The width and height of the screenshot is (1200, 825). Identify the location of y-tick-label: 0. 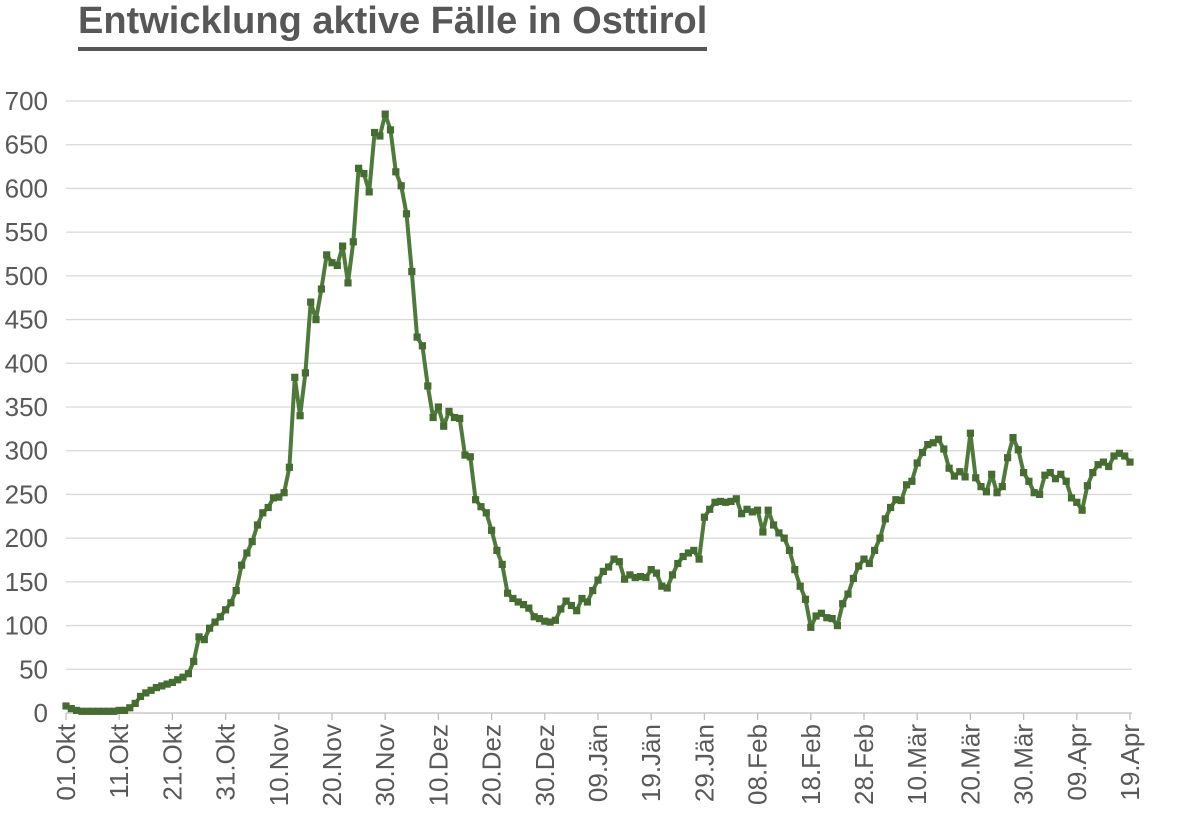
(41, 713).